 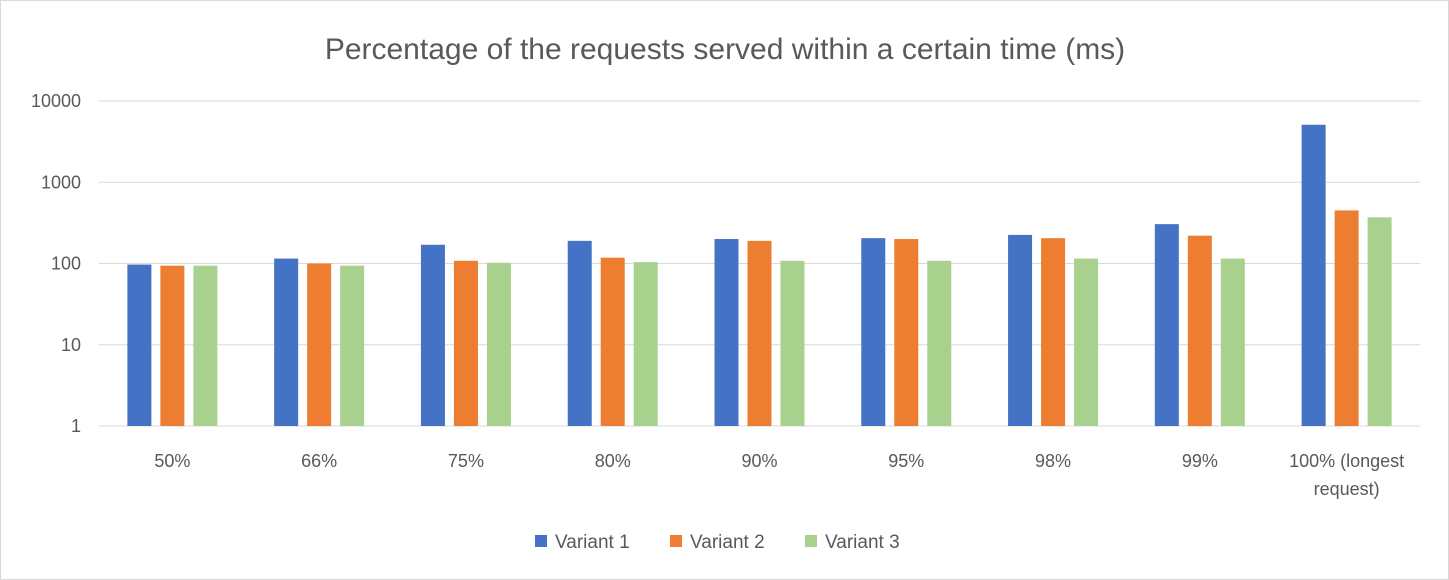 What do you see at coordinates (56, 101) in the screenshot?
I see `y-tick-label: 10000` at bounding box center [56, 101].